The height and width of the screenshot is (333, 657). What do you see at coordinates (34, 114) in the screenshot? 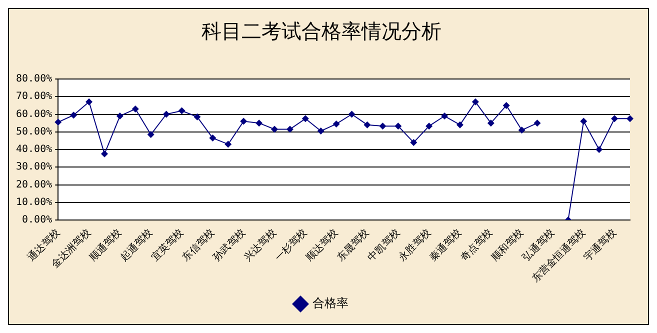
I see `y-tick-label: 60.00%` at bounding box center [34, 114].